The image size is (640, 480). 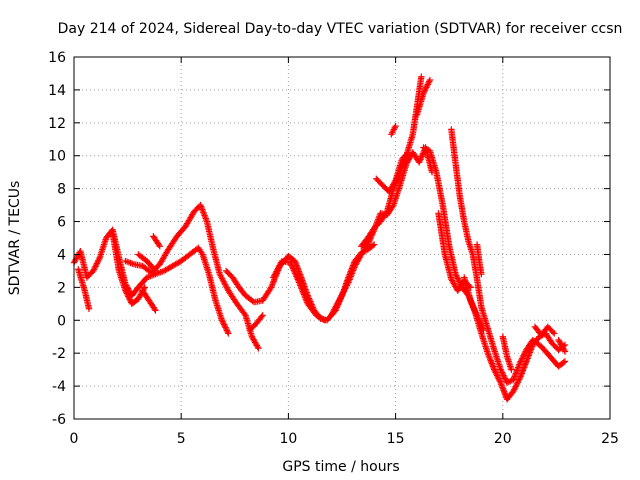 I want to click on x-tick-label: 25, so click(x=610, y=439).